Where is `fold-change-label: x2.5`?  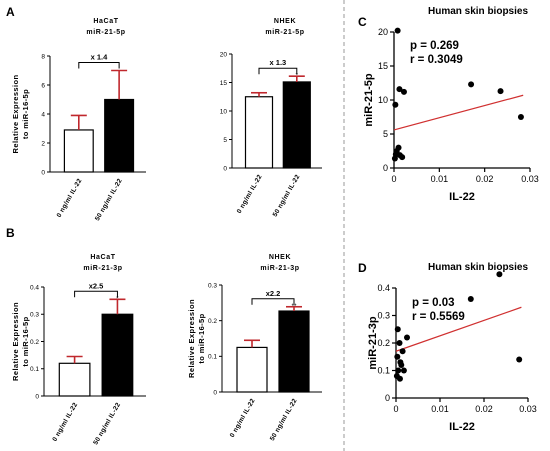
fold-change-label: x2.5 is located at coordinates (96, 285).